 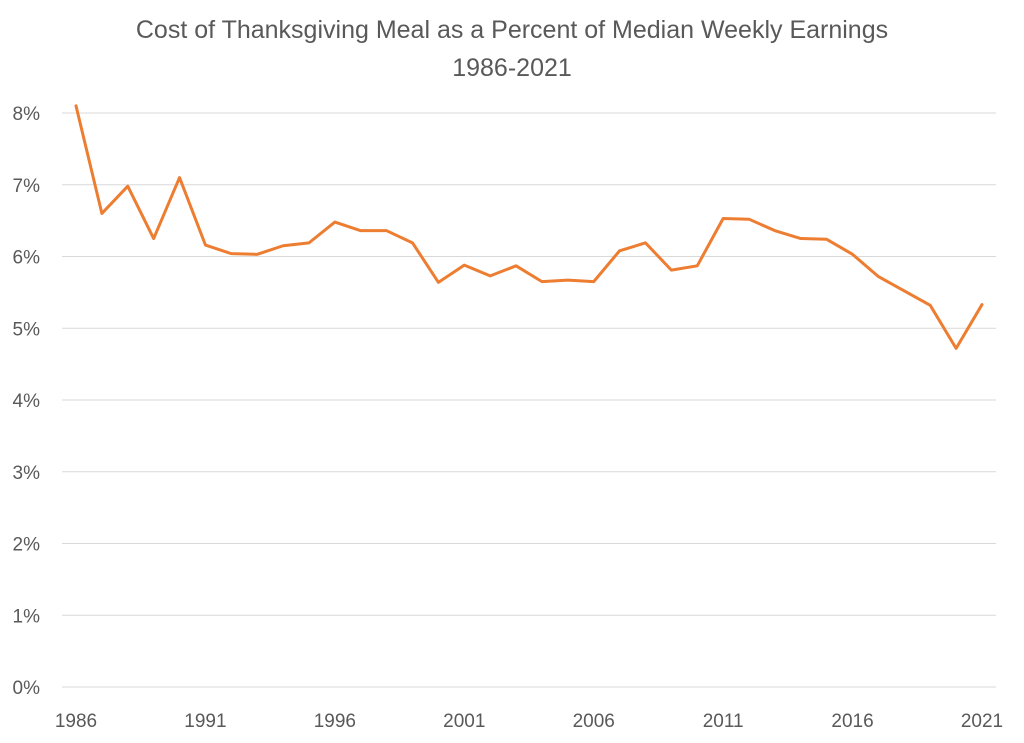 I want to click on x-tick-label: 1991, so click(x=205, y=721).